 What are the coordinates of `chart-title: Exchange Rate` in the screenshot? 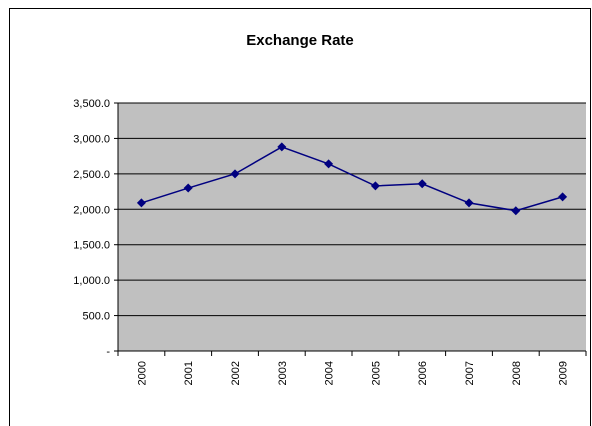 It's located at (300, 40).